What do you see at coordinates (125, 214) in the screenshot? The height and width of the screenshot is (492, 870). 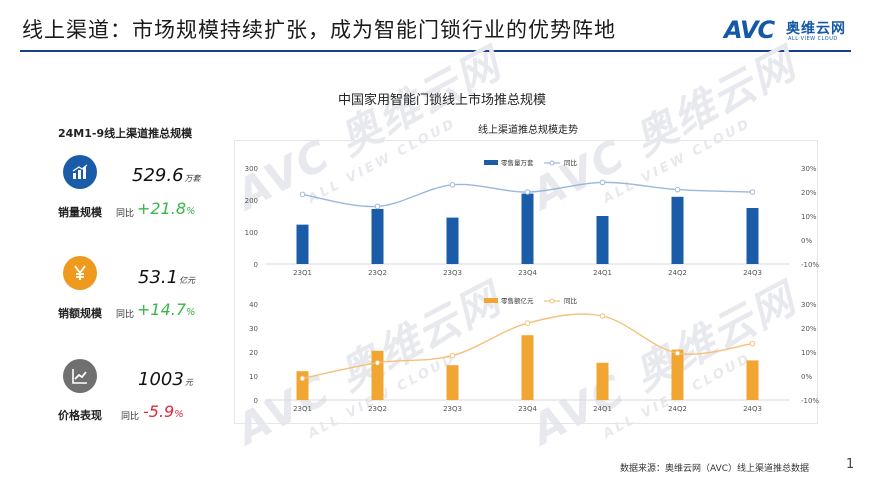 I see `kpi-volume-yoy-label: 同比` at bounding box center [125, 214].